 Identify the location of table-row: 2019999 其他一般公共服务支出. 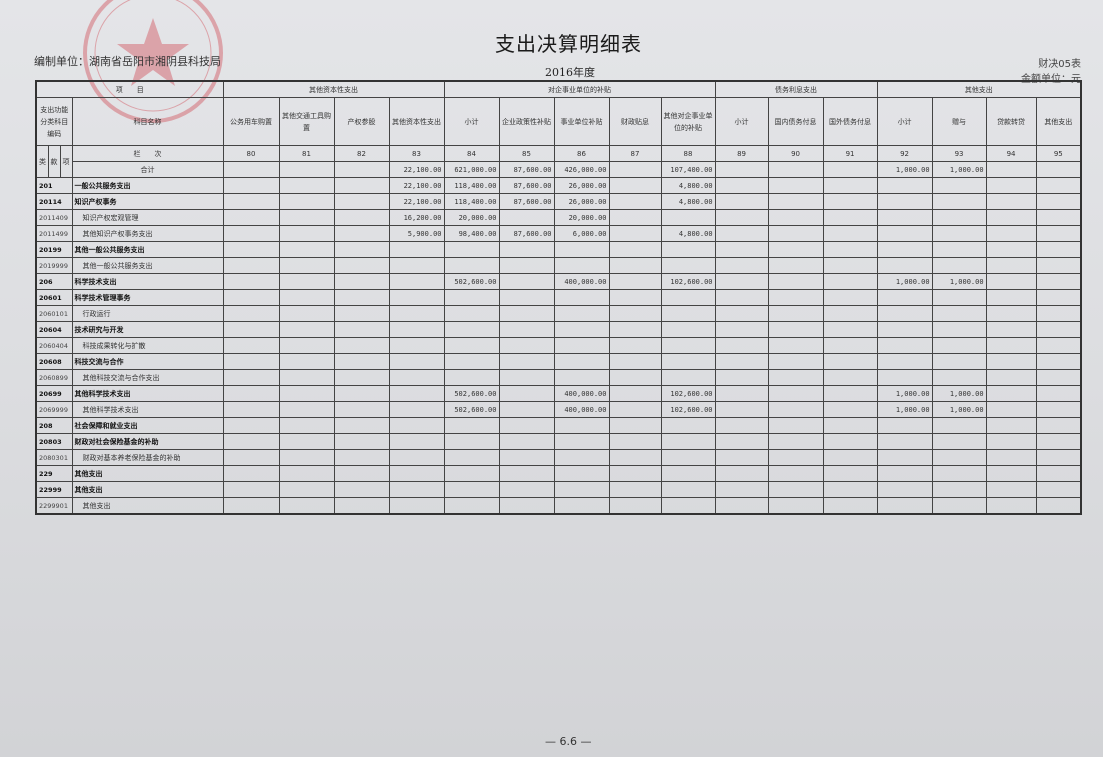
(558, 265).